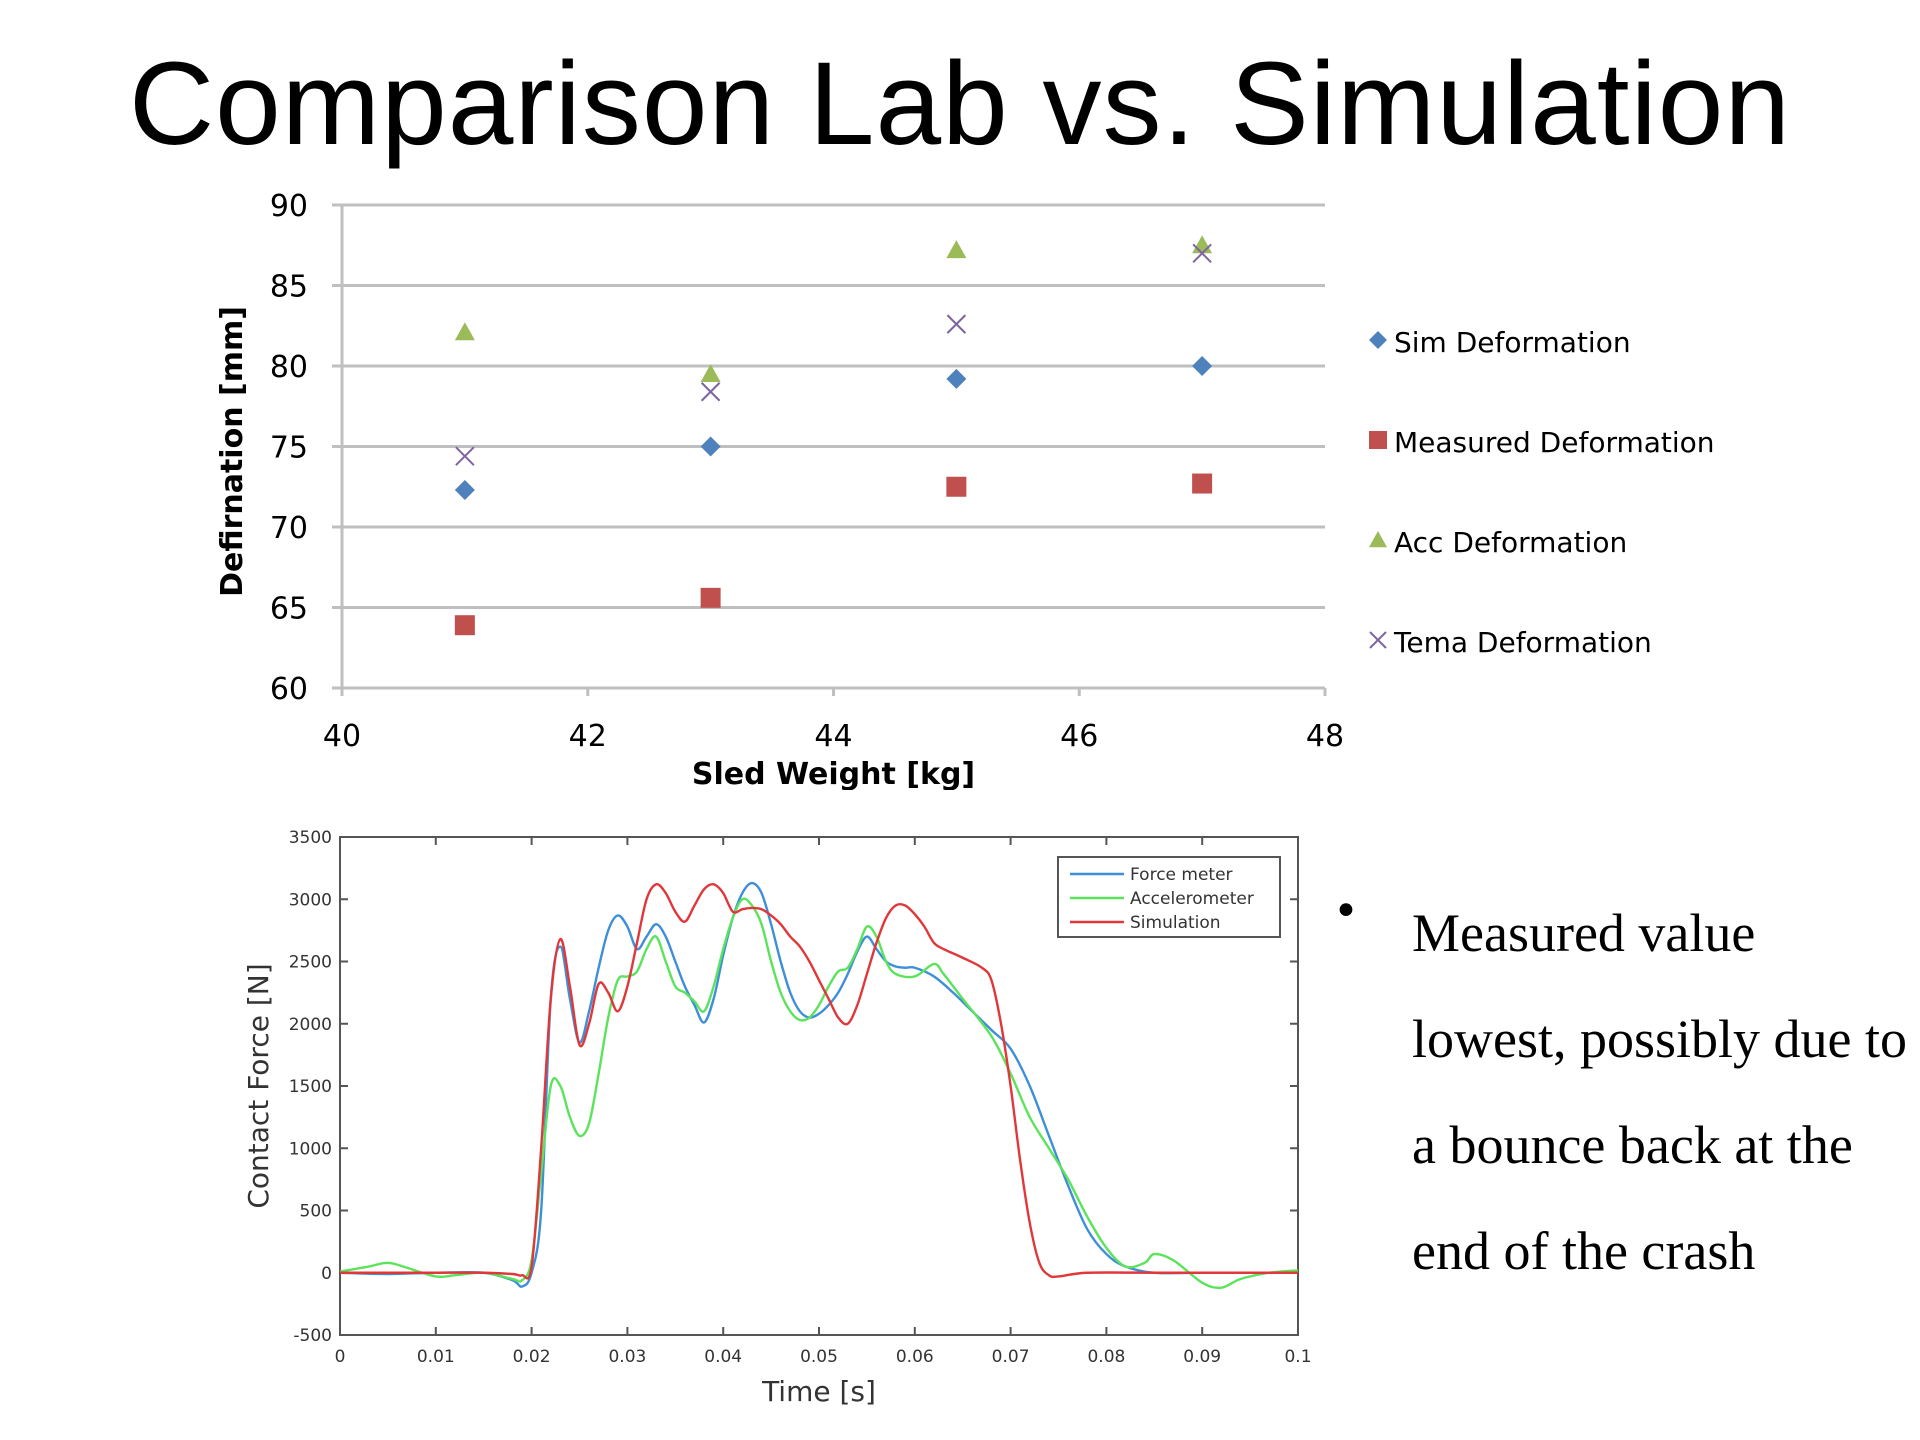  I want to click on x-tick-label: 44, so click(833, 736).